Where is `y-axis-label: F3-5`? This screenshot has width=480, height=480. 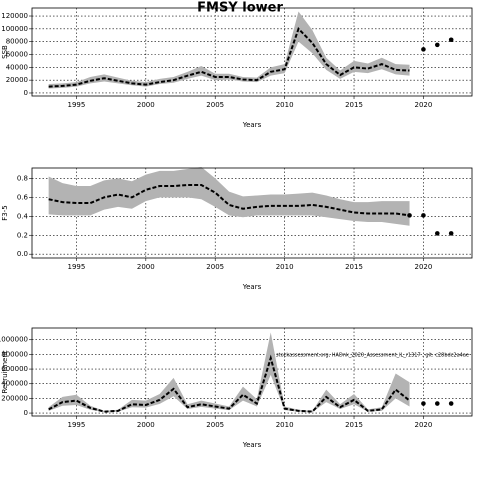 y-axis-label: F3-5 is located at coordinates (5, 212).